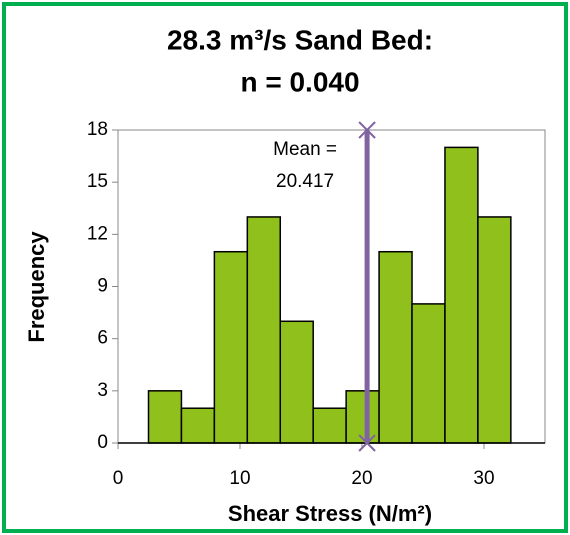 This screenshot has height=535, width=570. What do you see at coordinates (102, 338) in the screenshot?
I see `y-tick-label: 6` at bounding box center [102, 338].